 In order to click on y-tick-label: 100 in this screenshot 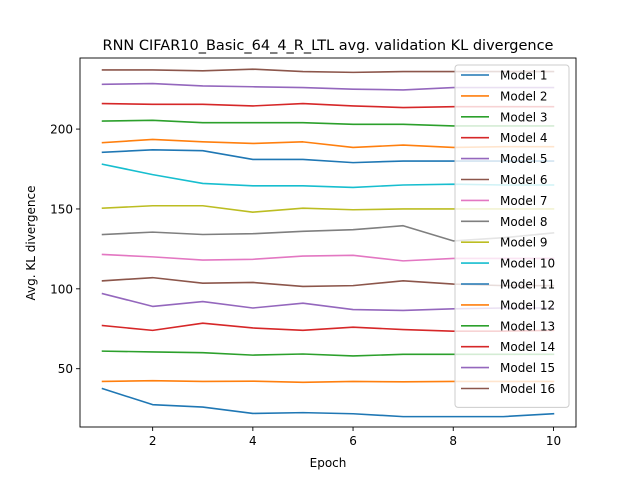, I will do `click(61, 289)`.